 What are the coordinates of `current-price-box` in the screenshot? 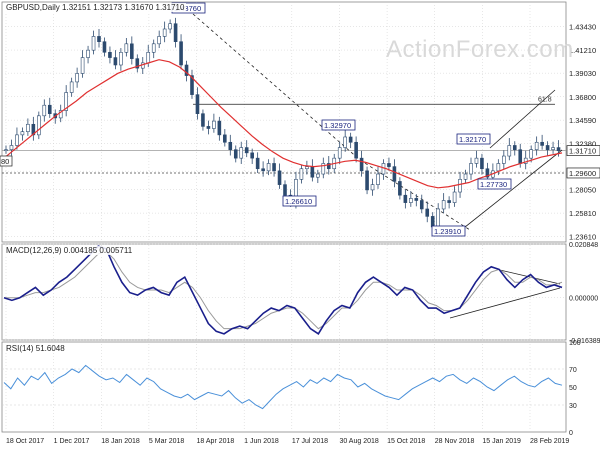 It's located at (583, 150).